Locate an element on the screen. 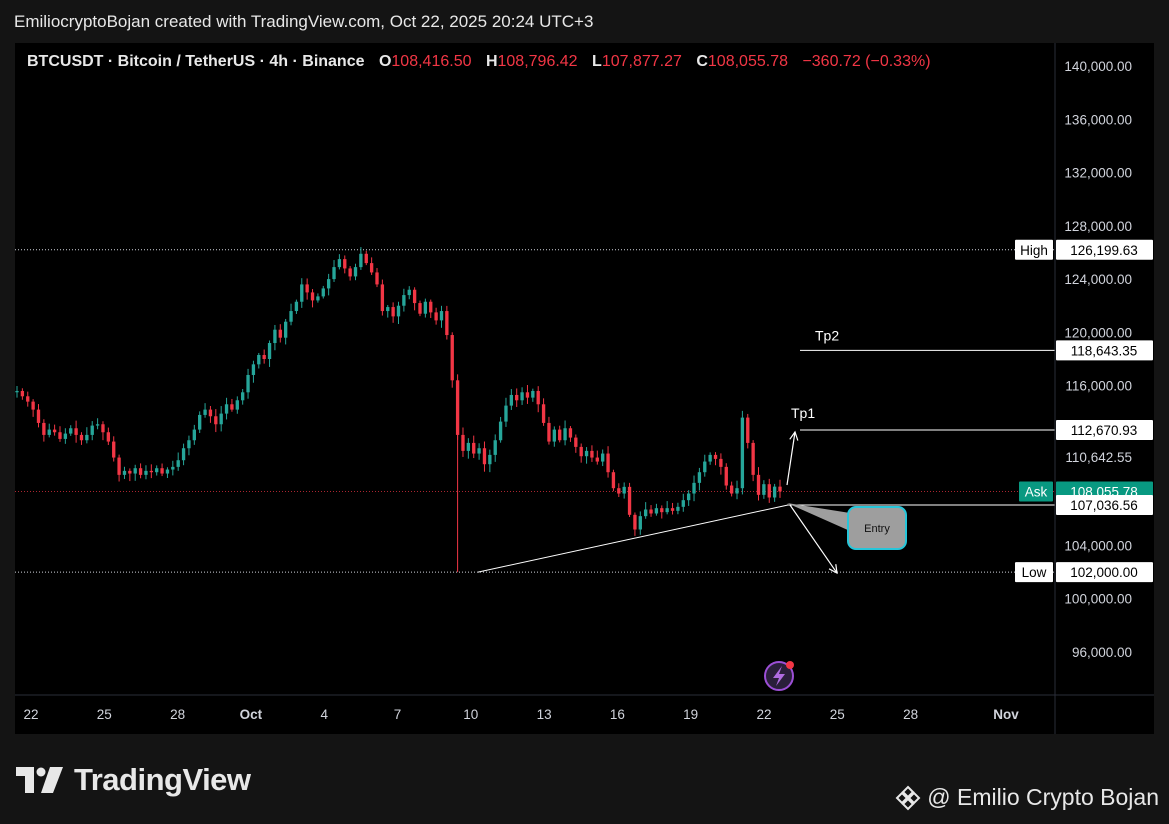  entry-callout-pointer is located at coordinates (818, 517).